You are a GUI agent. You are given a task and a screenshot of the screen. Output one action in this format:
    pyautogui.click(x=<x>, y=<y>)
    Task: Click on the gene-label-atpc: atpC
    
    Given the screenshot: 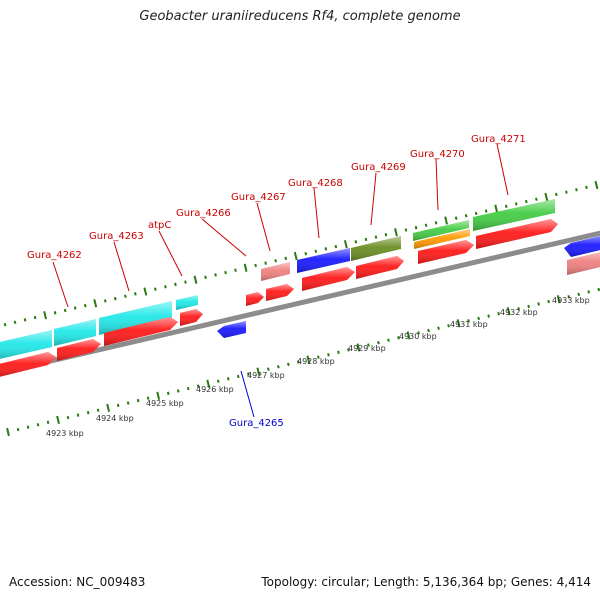 What is the action you would take?
    pyautogui.click(x=159, y=225)
    